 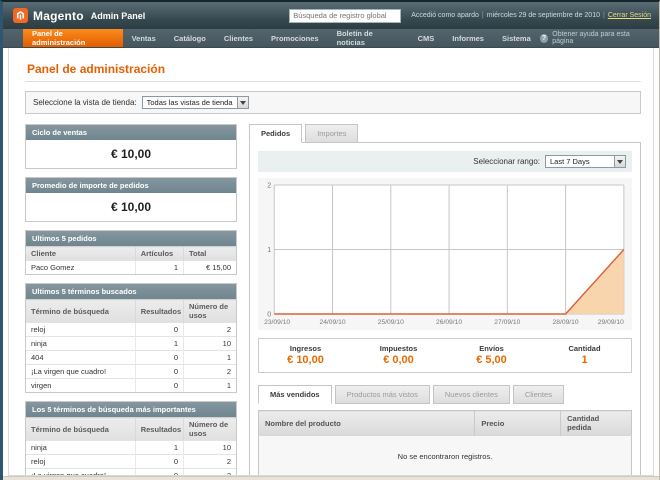 I want to click on svg-text: 2, so click(x=269, y=186).